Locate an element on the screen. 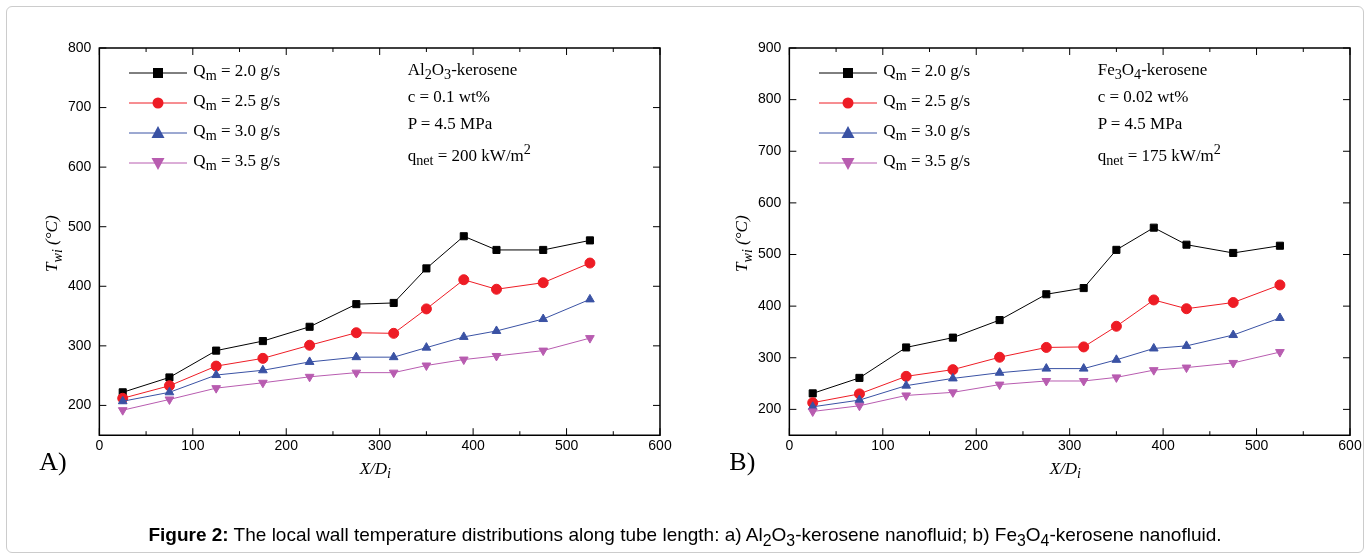 This screenshot has height=559, width=1370. annotation: q$_{net}$ = 175 kW/m$^{2}$ is located at coordinates (1159, 155).